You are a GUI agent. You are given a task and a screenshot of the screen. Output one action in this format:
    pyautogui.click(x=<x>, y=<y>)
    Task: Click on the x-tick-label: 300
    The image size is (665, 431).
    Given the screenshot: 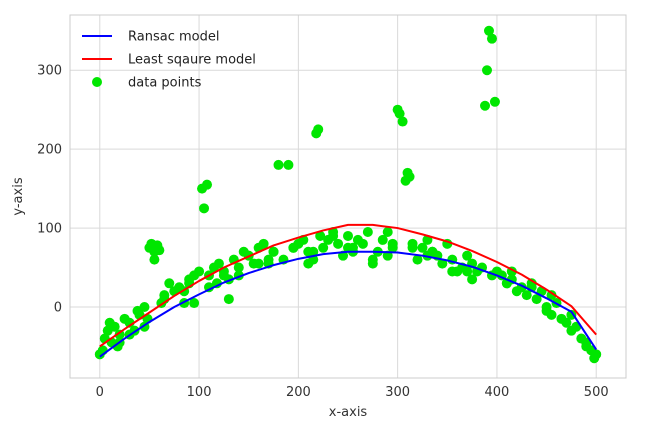 What is the action you would take?
    pyautogui.click(x=397, y=392)
    